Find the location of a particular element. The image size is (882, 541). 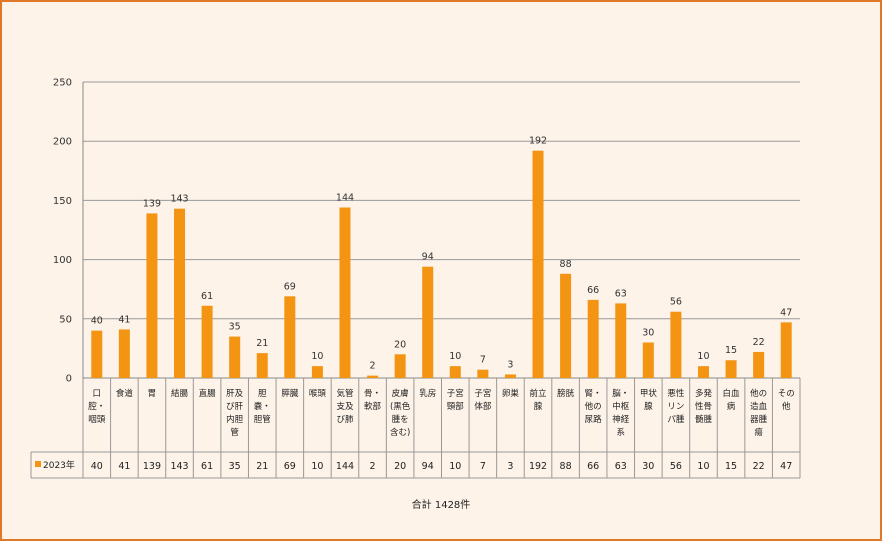

x-category-label: 結腸 is located at coordinates (180, 393).